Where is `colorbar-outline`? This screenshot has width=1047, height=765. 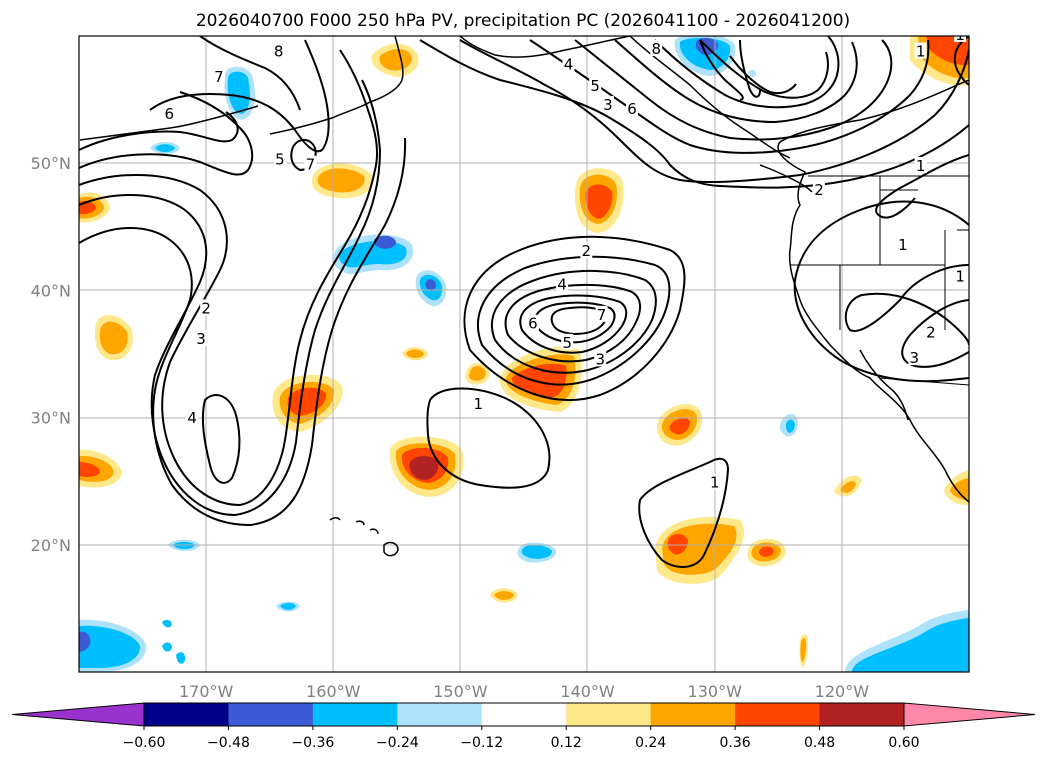 colorbar-outline is located at coordinates (524, 714).